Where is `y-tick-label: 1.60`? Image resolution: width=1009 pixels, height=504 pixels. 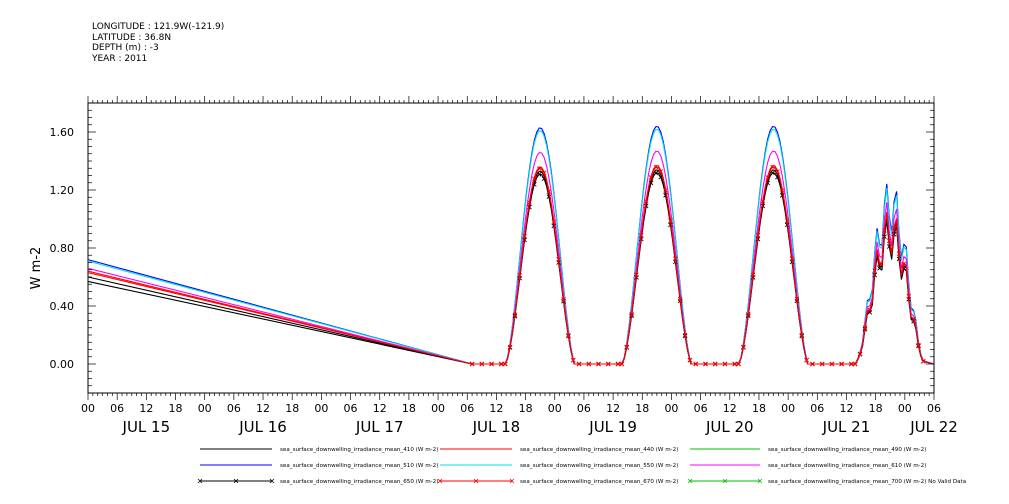 y-tick-label: 1.60 is located at coordinates (62, 132).